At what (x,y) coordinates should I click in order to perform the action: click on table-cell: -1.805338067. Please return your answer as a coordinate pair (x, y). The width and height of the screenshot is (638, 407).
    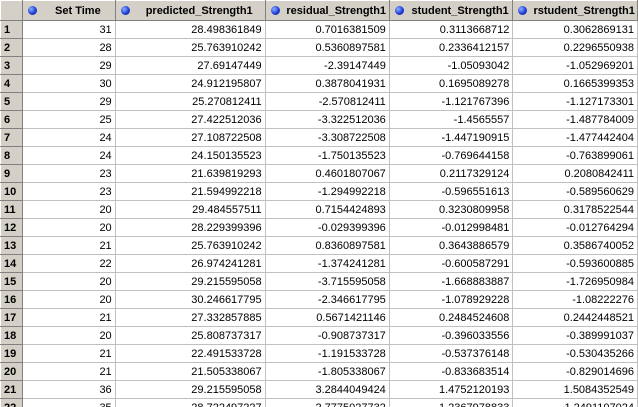
    Looking at the image, I should click on (327, 371).